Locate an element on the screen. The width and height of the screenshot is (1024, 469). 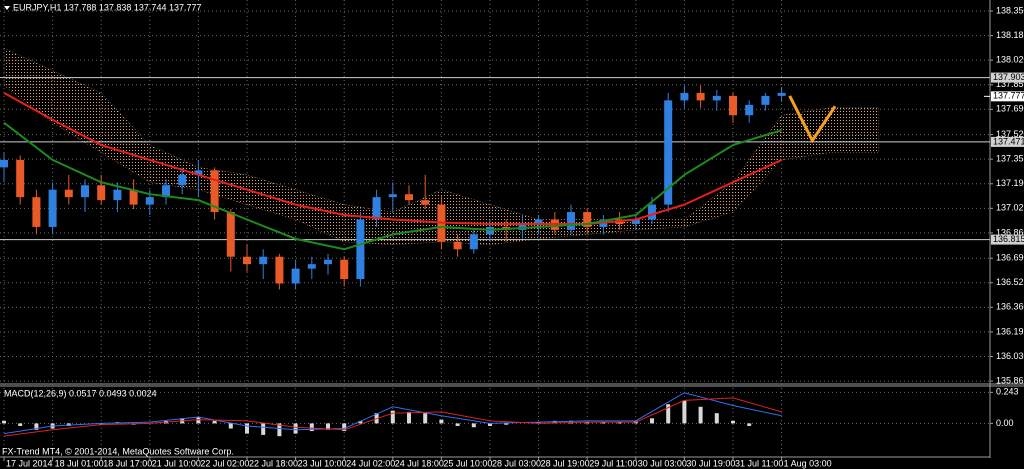
y-tick-label: 137.025 is located at coordinates (1010, 208).